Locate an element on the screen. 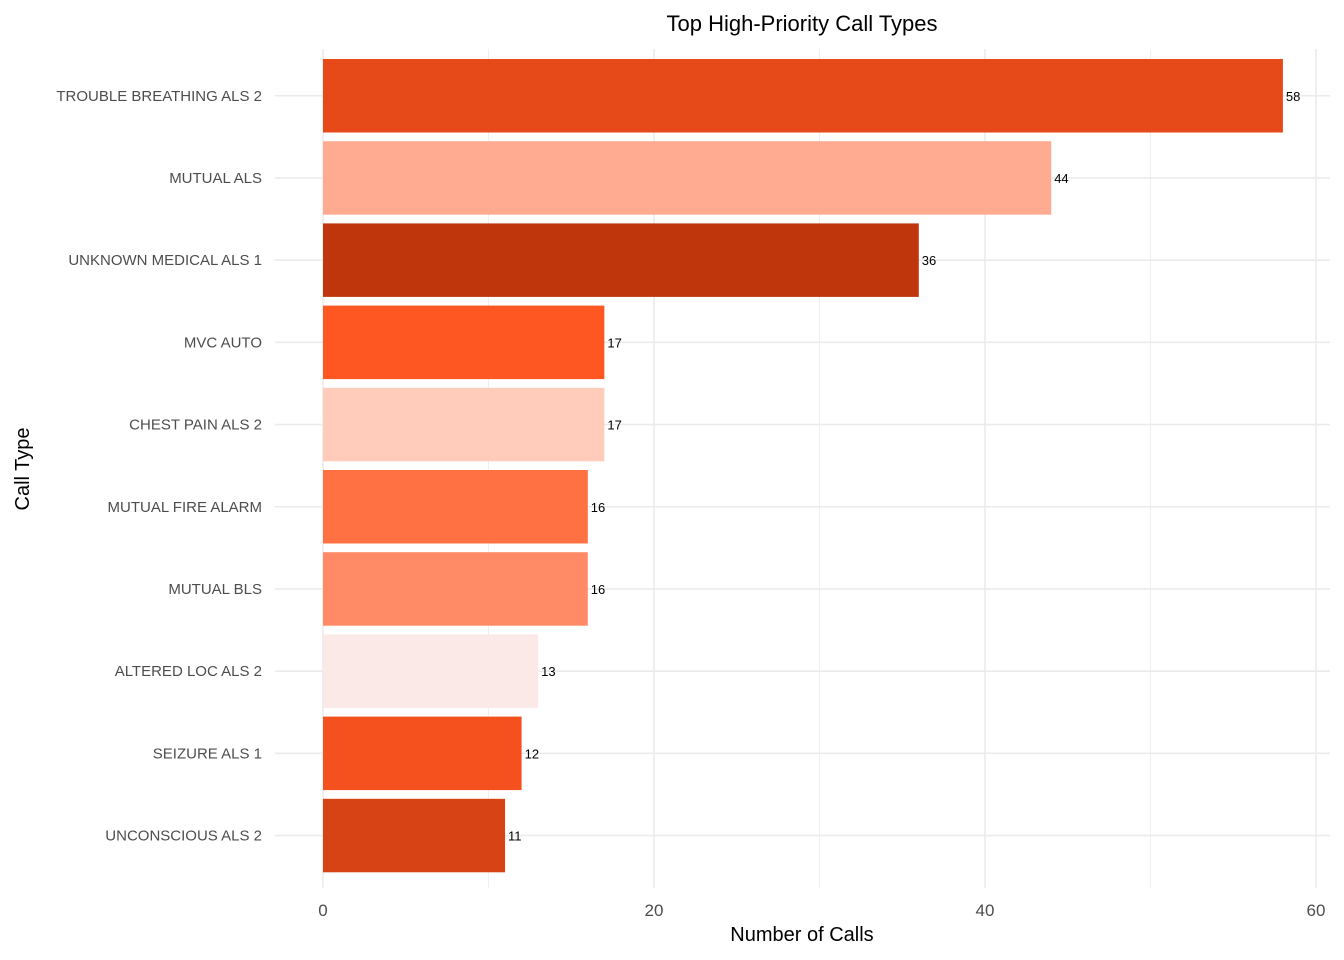  data-label: 44 is located at coordinates (1061, 178).